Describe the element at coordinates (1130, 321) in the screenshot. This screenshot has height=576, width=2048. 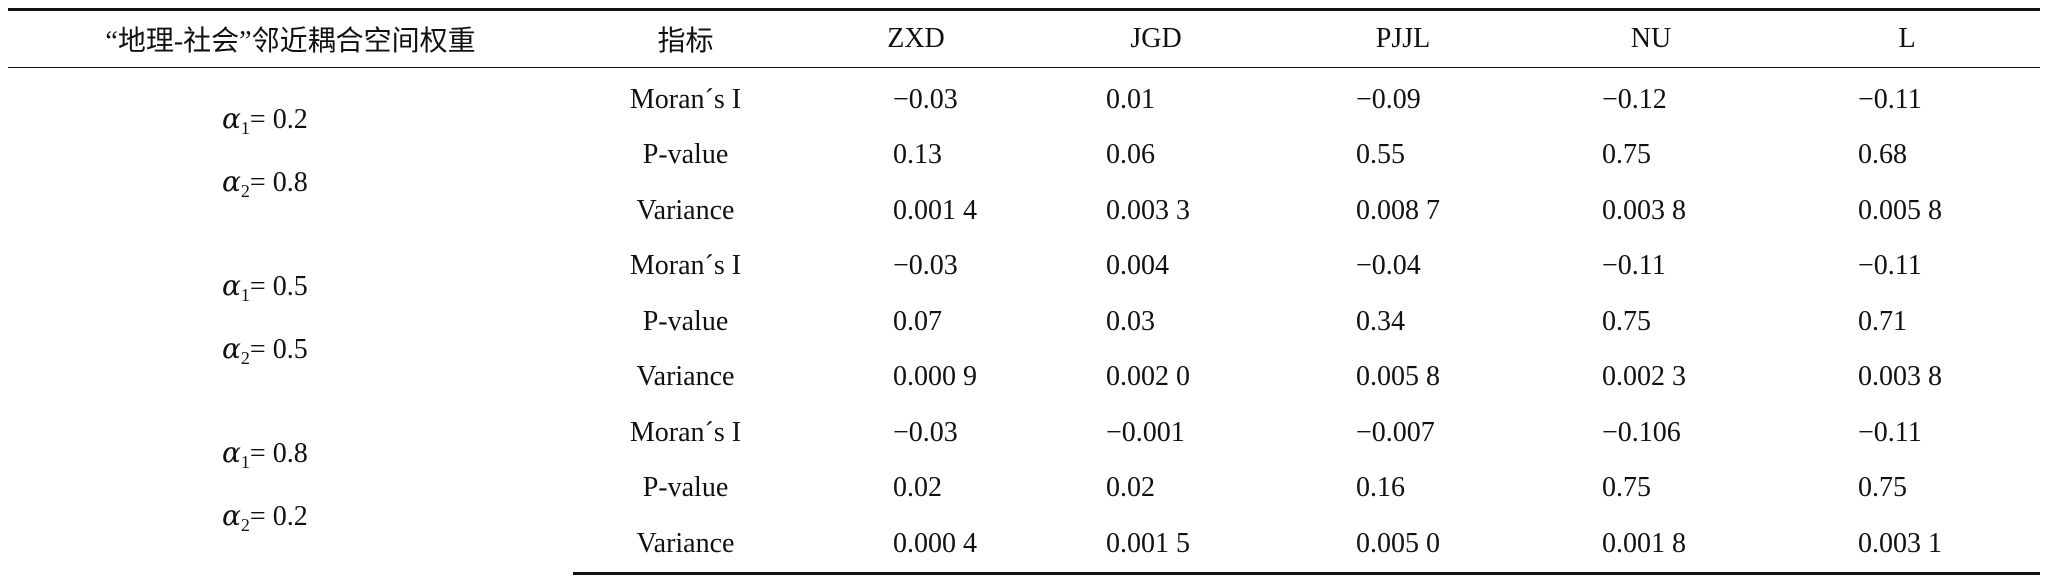
I see `value-cell: 0.03` at that location.